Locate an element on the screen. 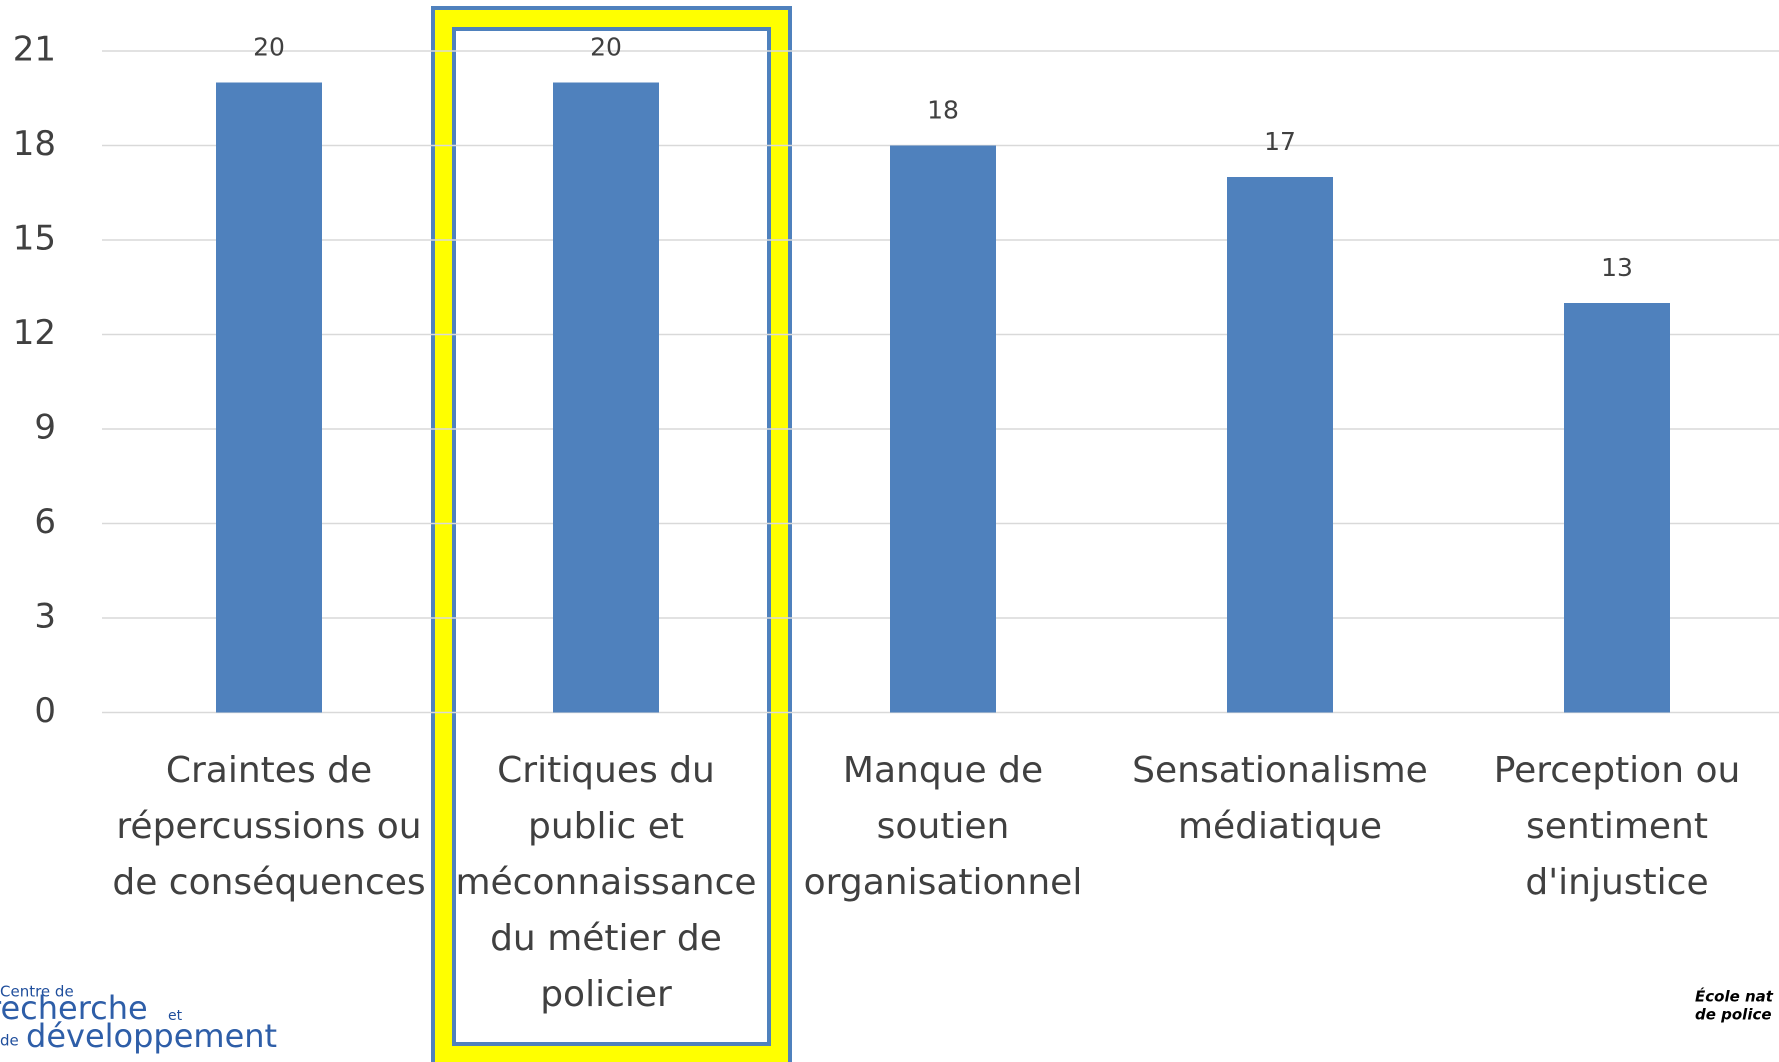 The width and height of the screenshot is (1779, 1062). x-tick-label: médiatique is located at coordinates (1280, 826).